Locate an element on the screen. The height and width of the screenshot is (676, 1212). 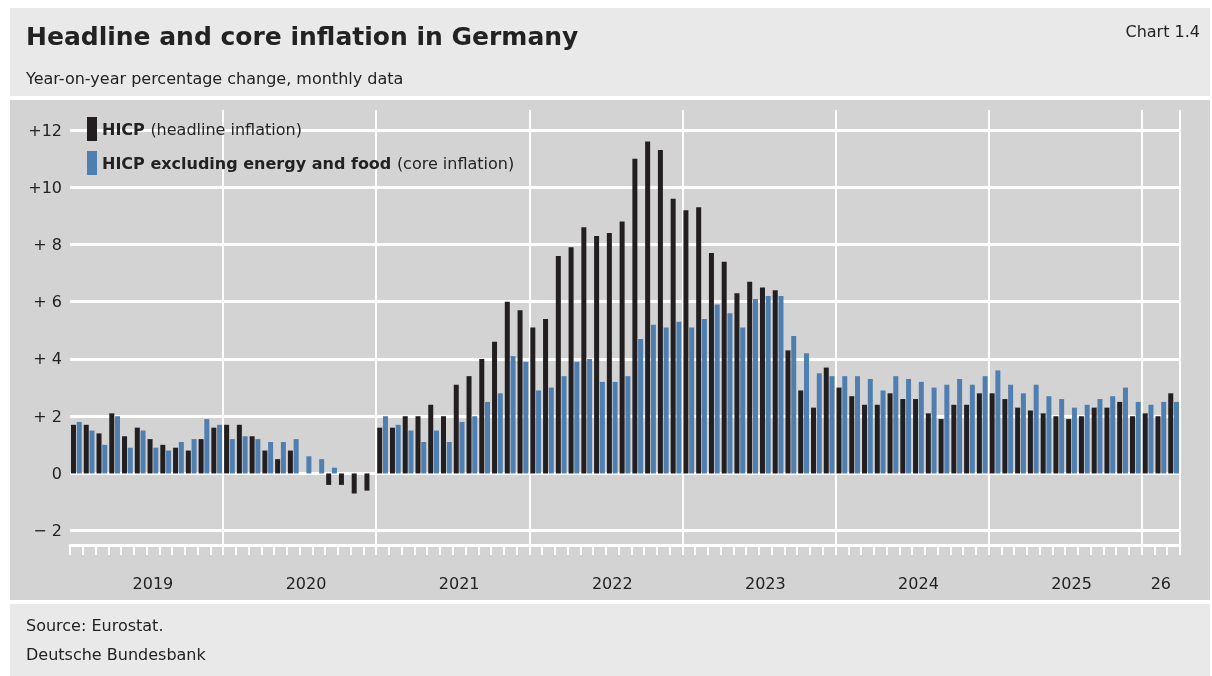
y-tick-label: +10 is located at coordinates (45, 187).